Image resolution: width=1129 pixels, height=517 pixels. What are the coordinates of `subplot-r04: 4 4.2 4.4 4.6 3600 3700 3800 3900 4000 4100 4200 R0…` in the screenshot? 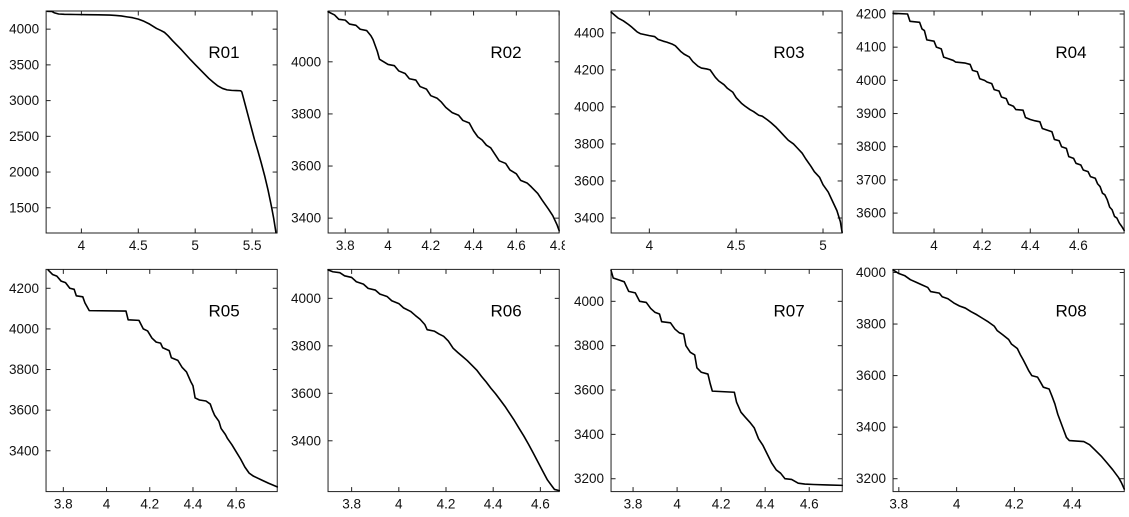 It's located at (988, 129).